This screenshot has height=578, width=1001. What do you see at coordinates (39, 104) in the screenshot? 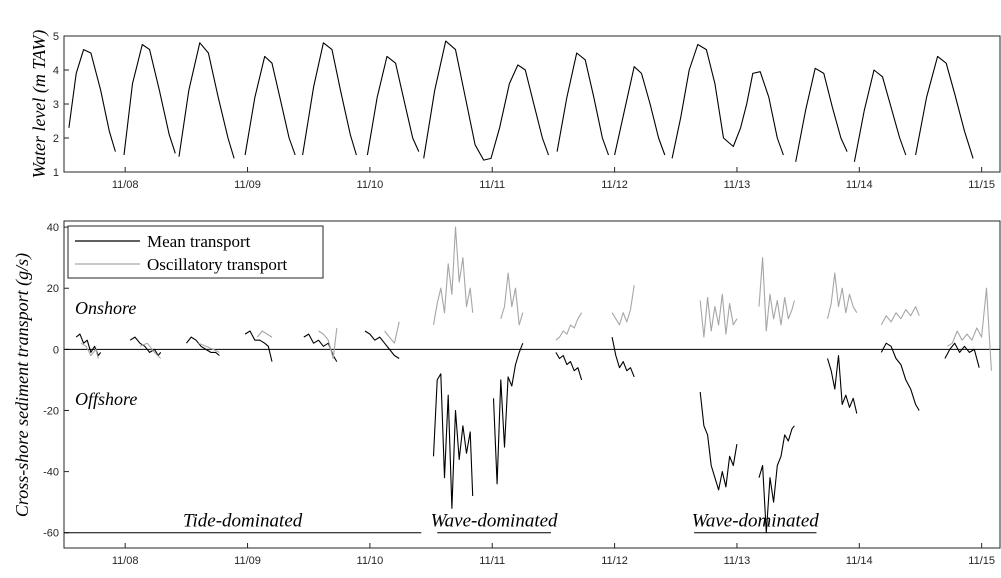
I see `water-level-y-label: Water level (m TAW)` at bounding box center [39, 104].